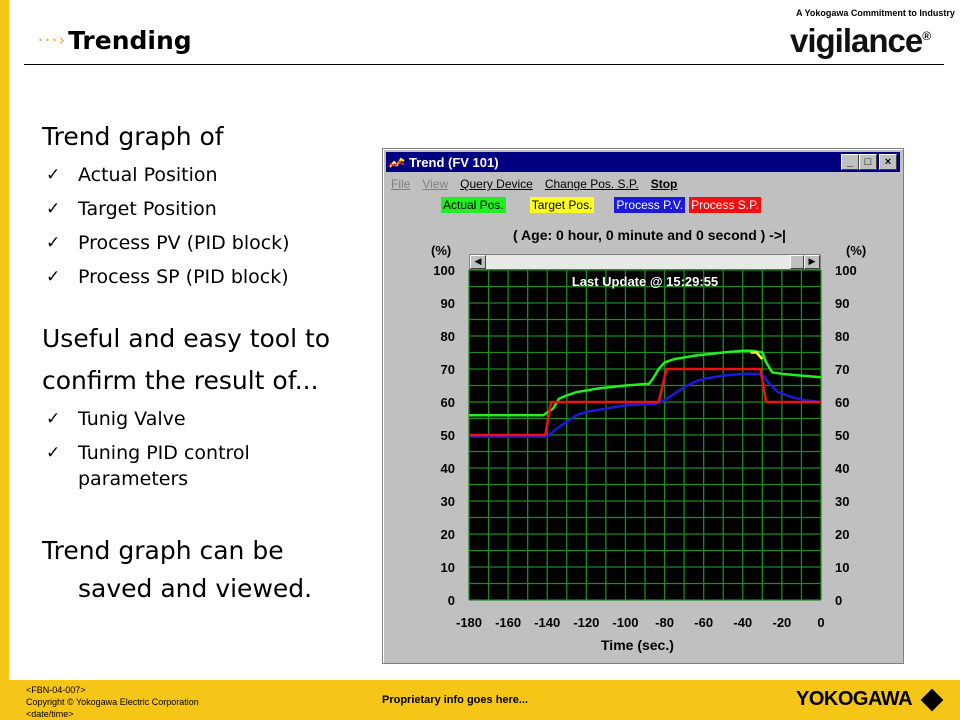 The image size is (960, 720). What do you see at coordinates (888, 162) in the screenshot?
I see `close-button: ×` at bounding box center [888, 162].